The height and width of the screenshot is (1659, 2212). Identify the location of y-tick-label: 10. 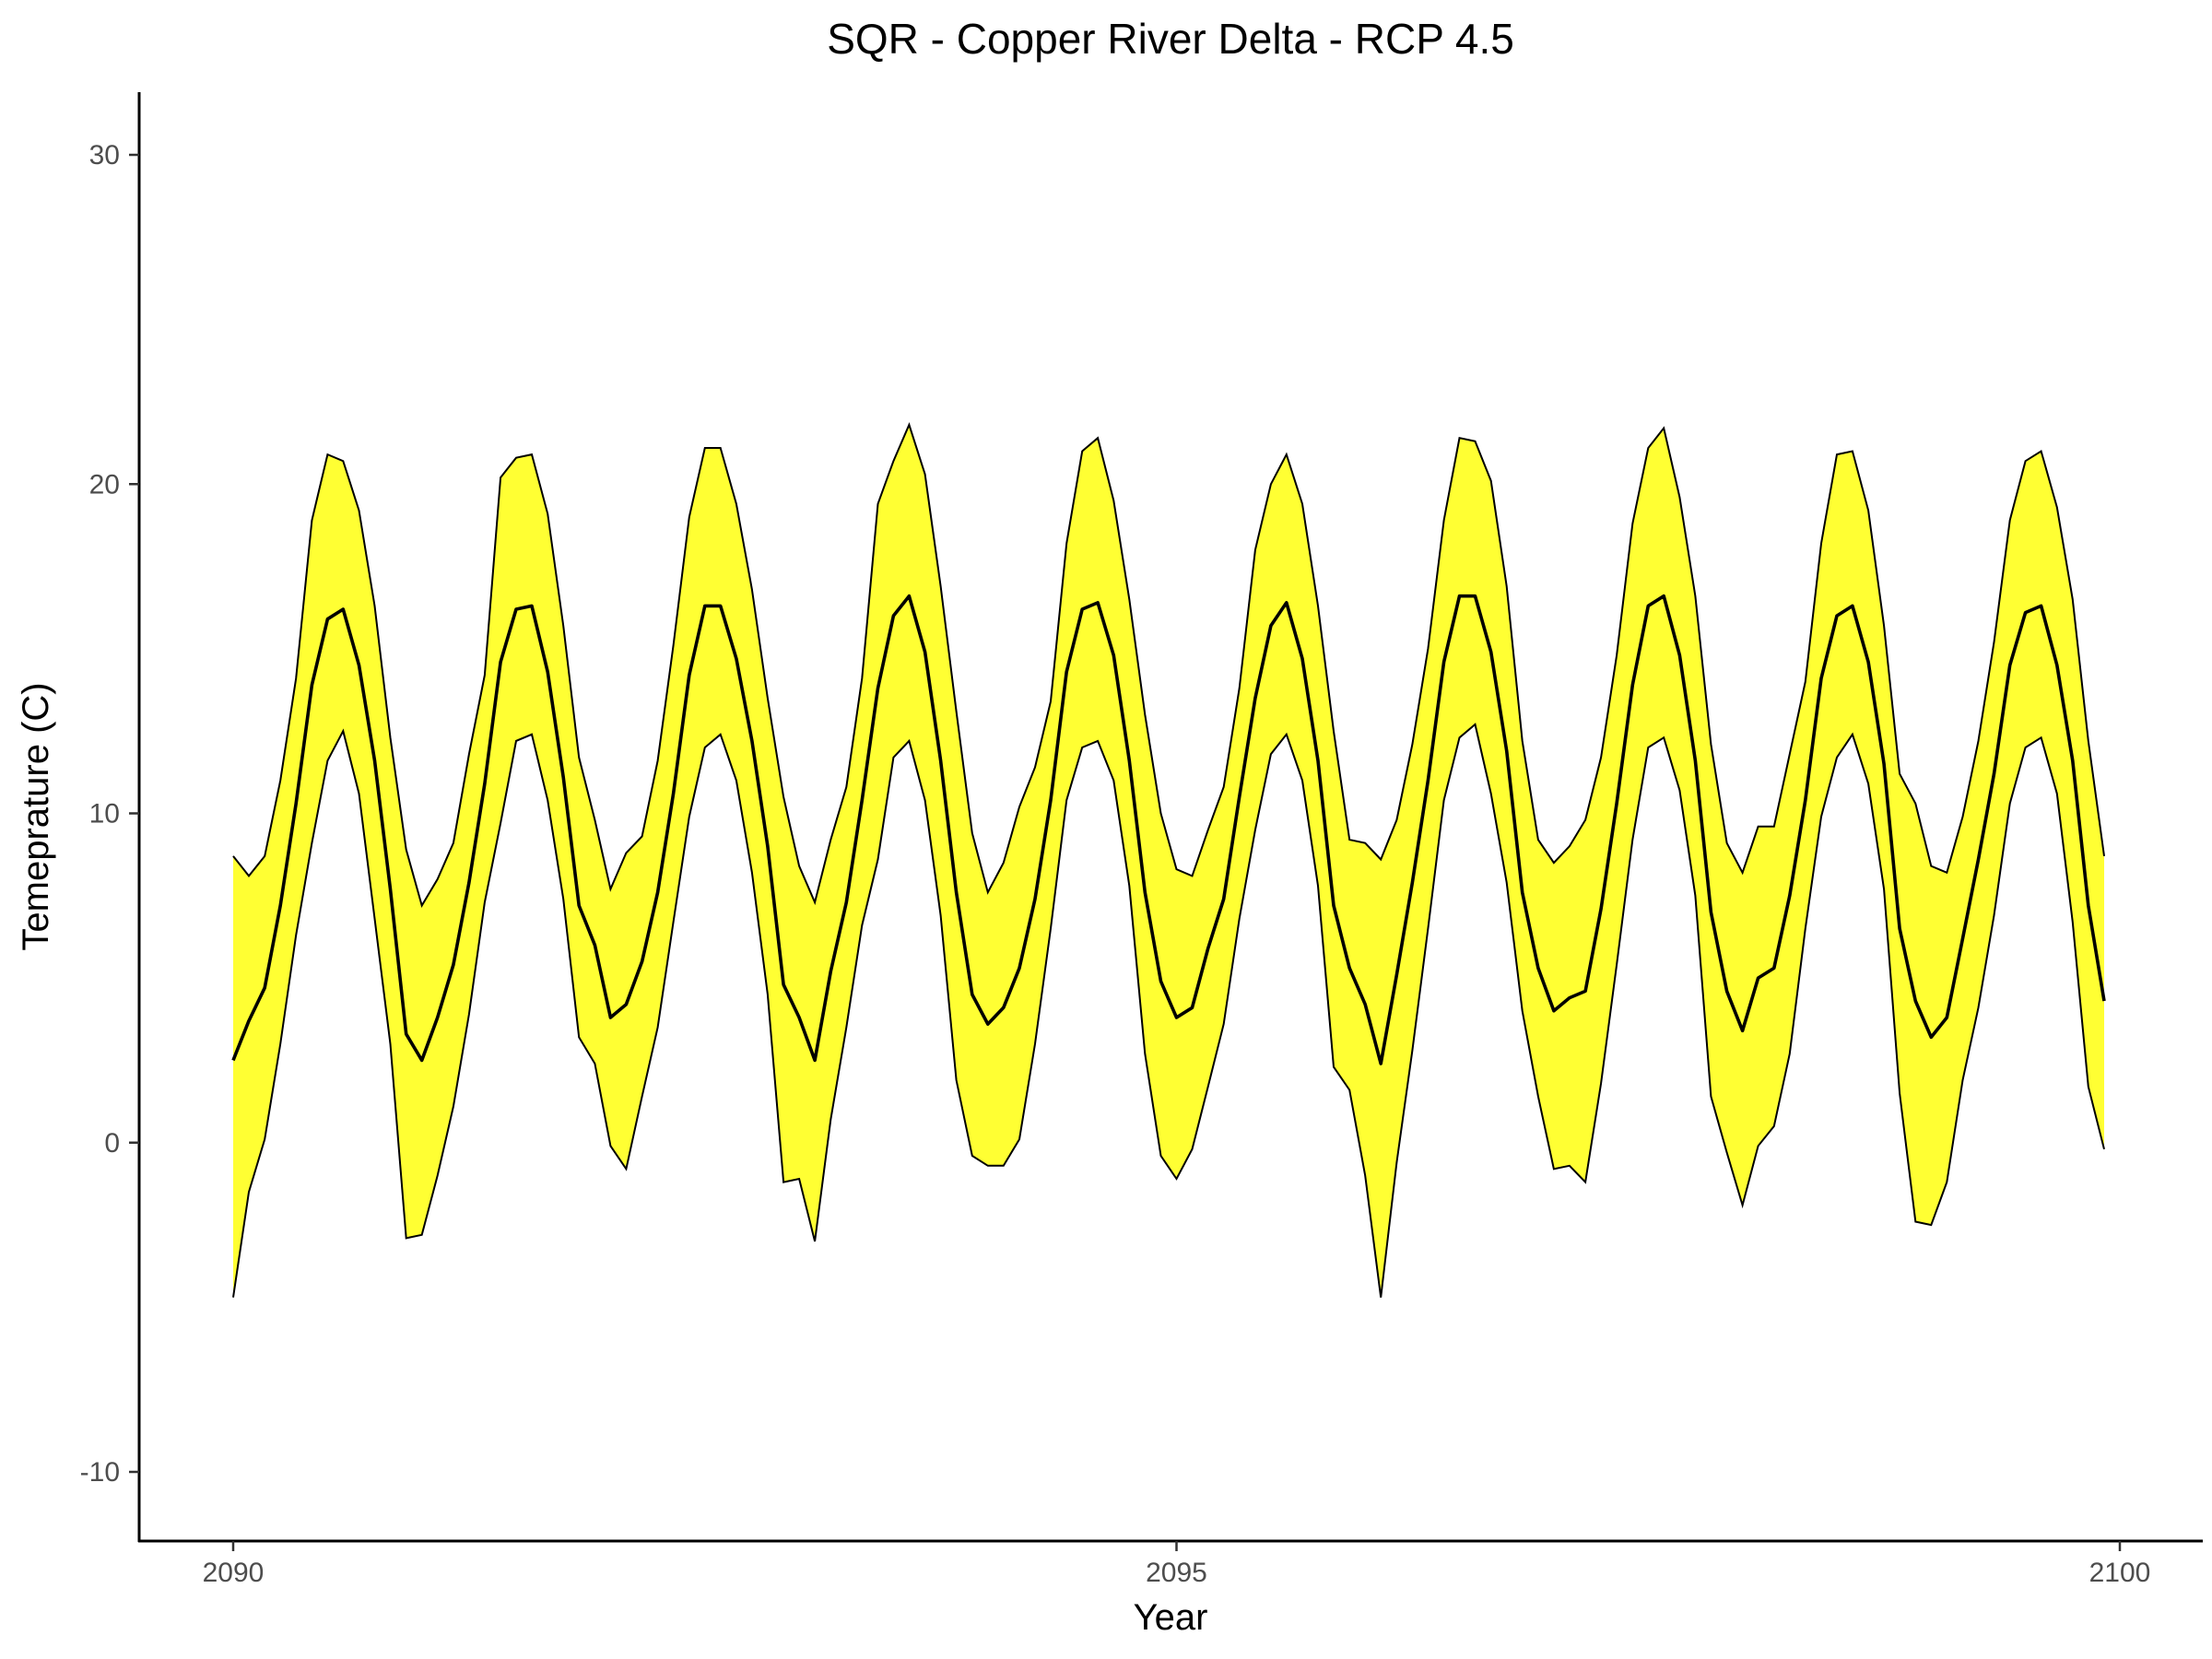
(104, 814).